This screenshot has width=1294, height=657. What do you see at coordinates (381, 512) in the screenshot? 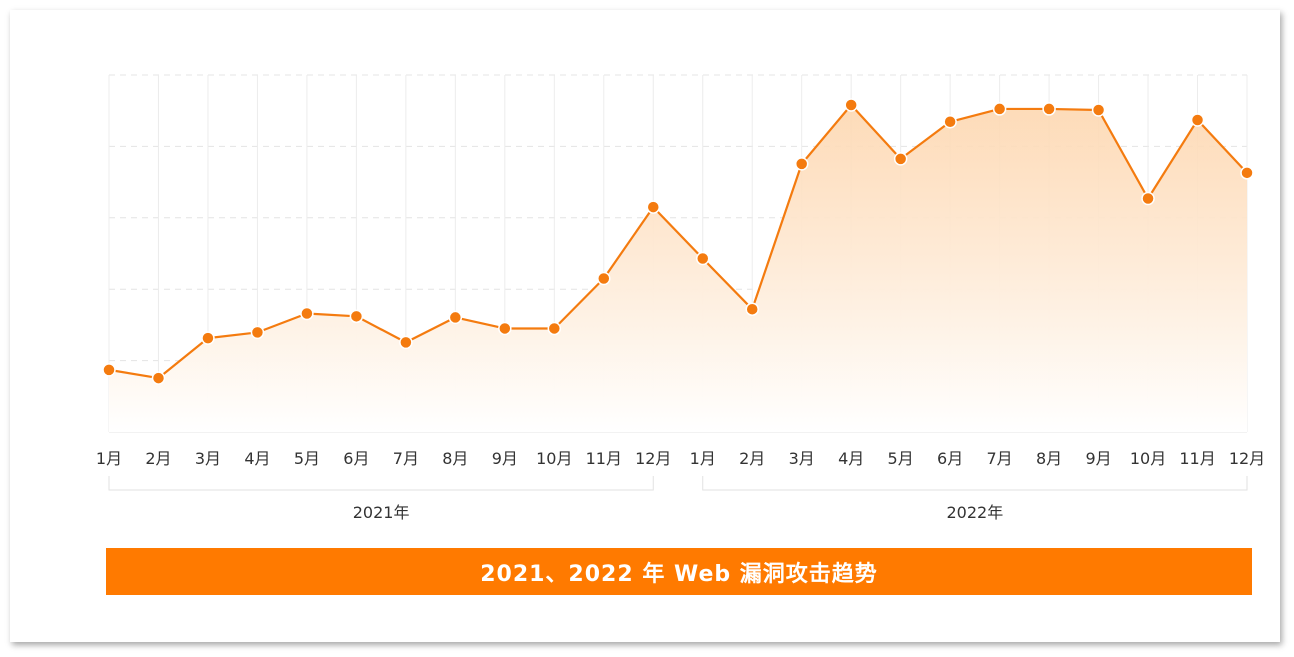
I see `year-label: 2021年` at bounding box center [381, 512].